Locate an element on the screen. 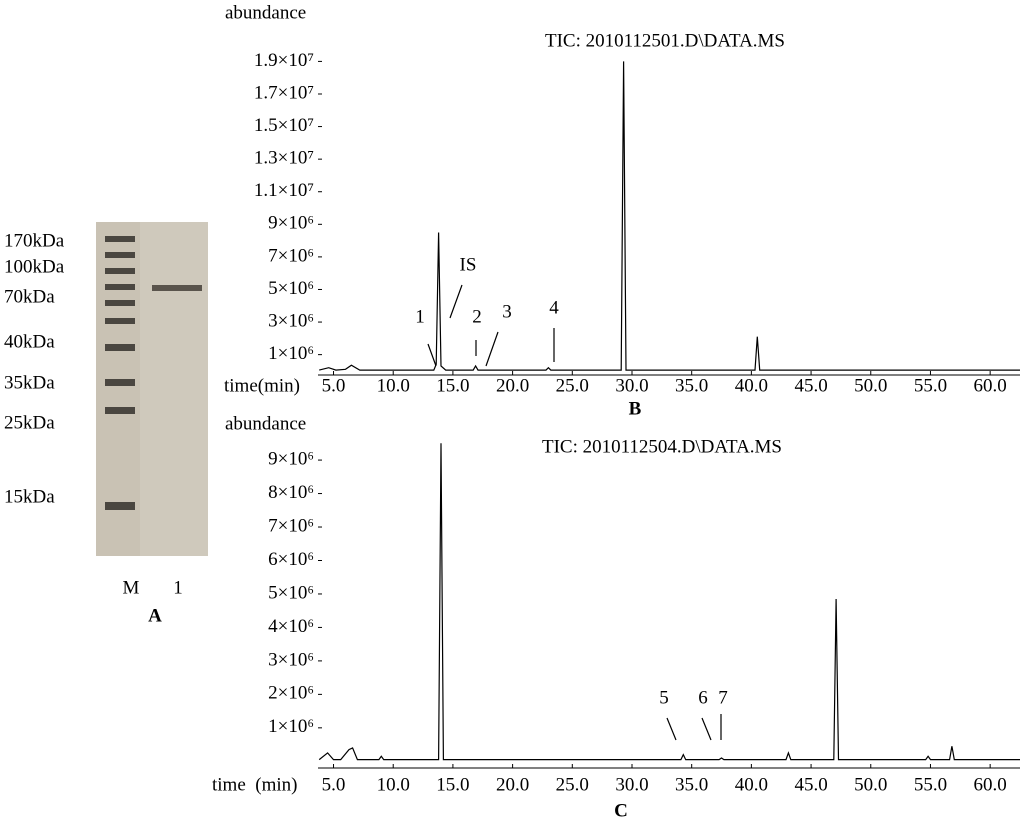  marker-label: 40kDa is located at coordinates (29, 341).